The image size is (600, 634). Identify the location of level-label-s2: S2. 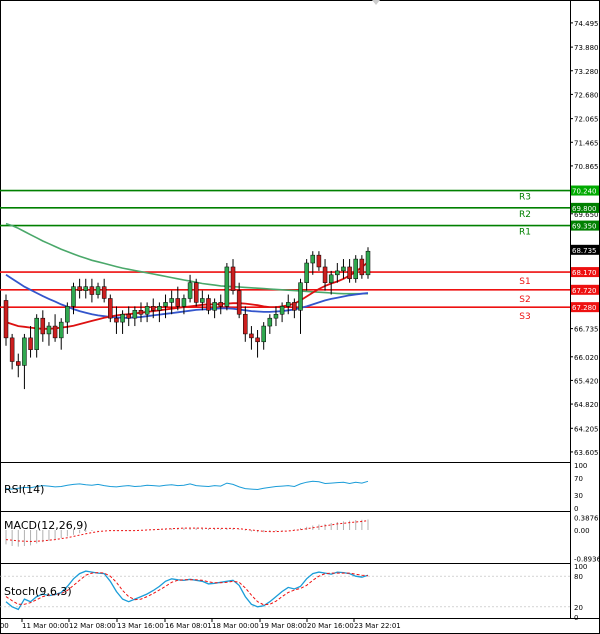
(524, 300).